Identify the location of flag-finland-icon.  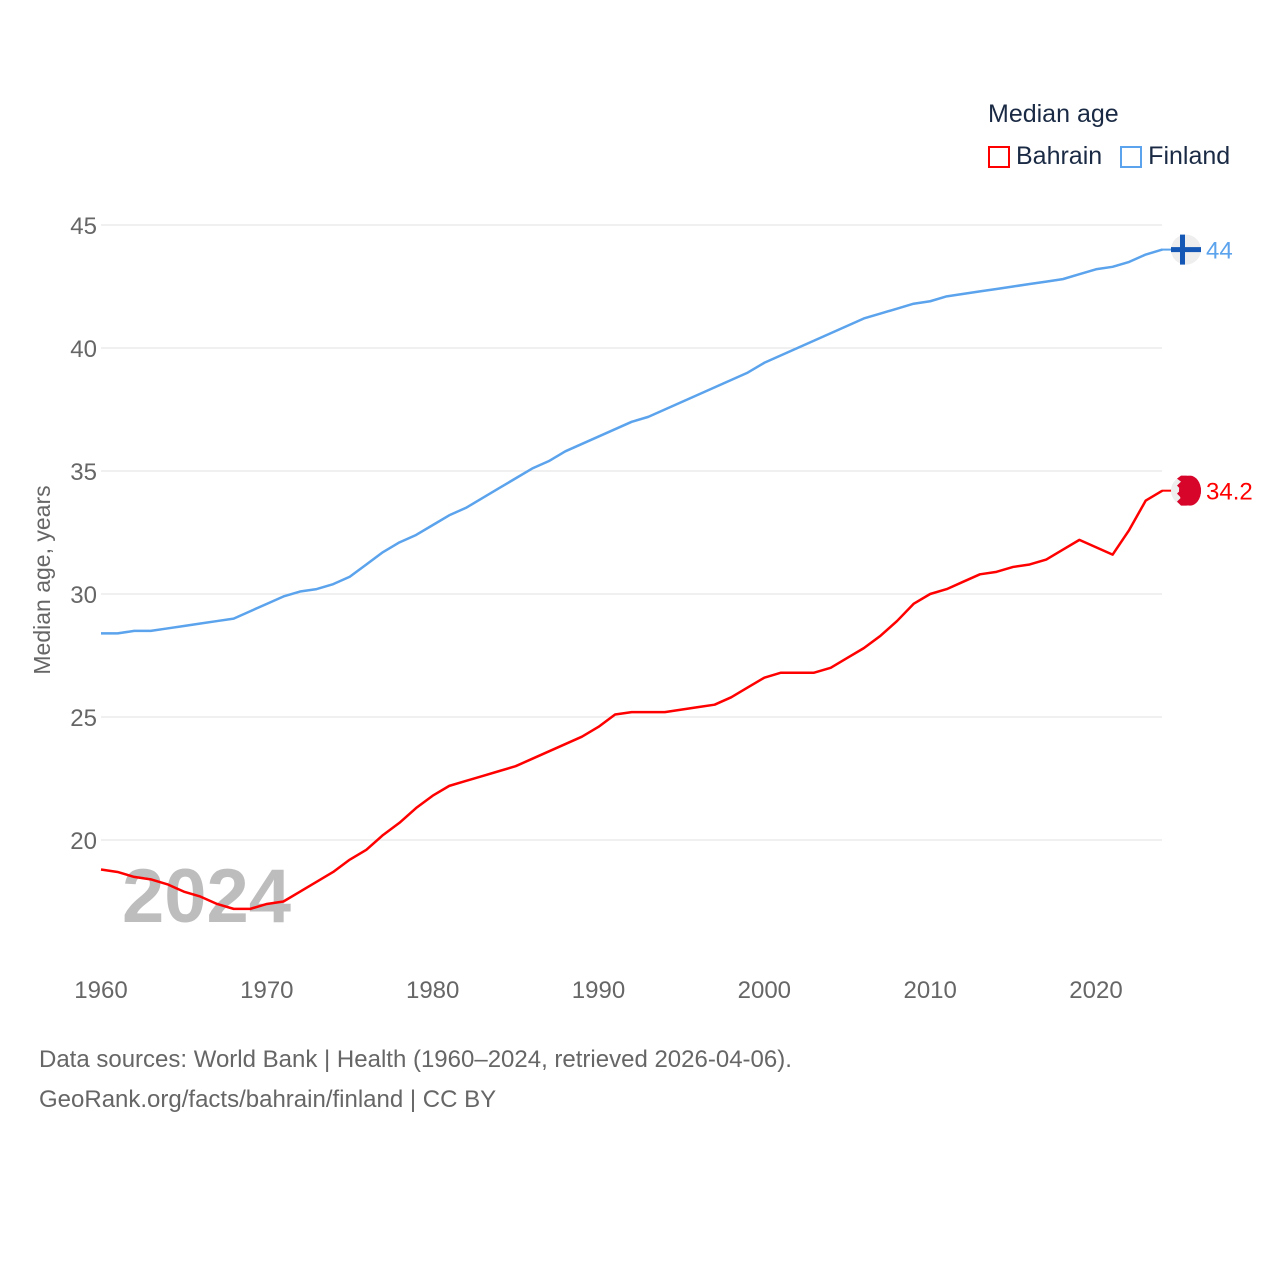
(1186, 249).